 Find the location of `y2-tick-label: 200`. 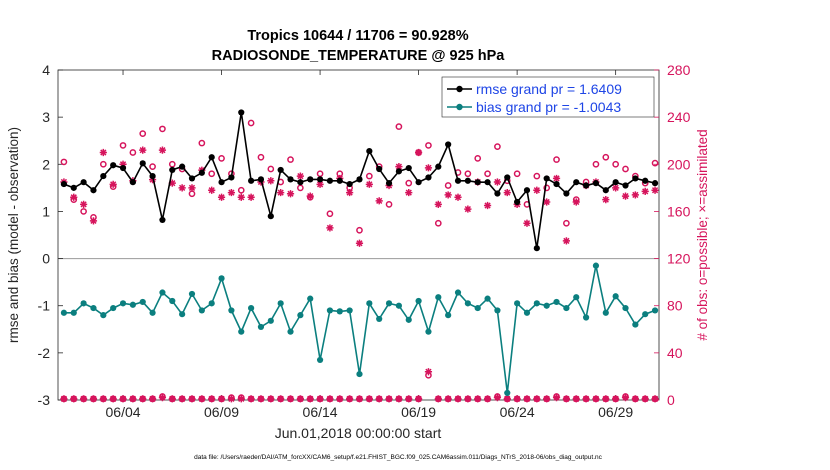

y2-tick-label: 200 is located at coordinates (679, 164).